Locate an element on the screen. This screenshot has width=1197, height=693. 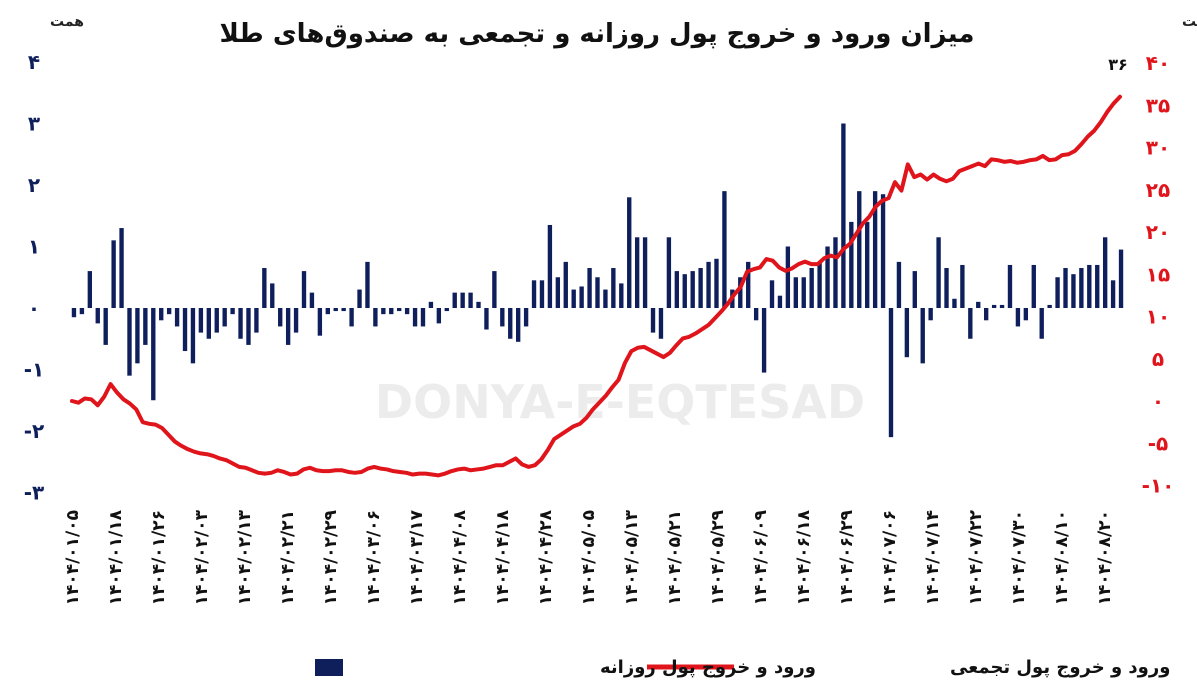
right-tick-label: ۱۵ is located at coordinates (1158, 274).